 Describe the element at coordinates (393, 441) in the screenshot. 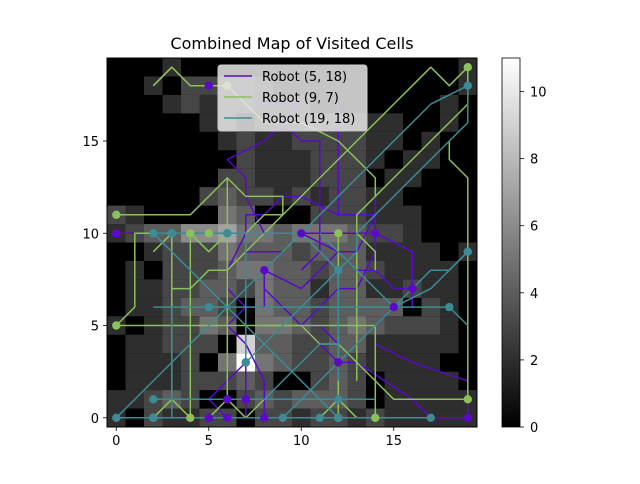

I see `x-tick-label: 15` at that location.